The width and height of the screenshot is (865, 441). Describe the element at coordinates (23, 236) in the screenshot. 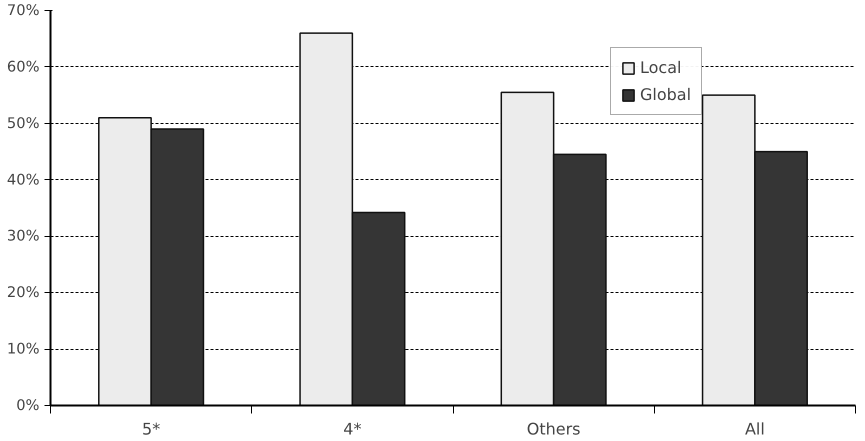

I see `y-tick-label: 30%` at that location.